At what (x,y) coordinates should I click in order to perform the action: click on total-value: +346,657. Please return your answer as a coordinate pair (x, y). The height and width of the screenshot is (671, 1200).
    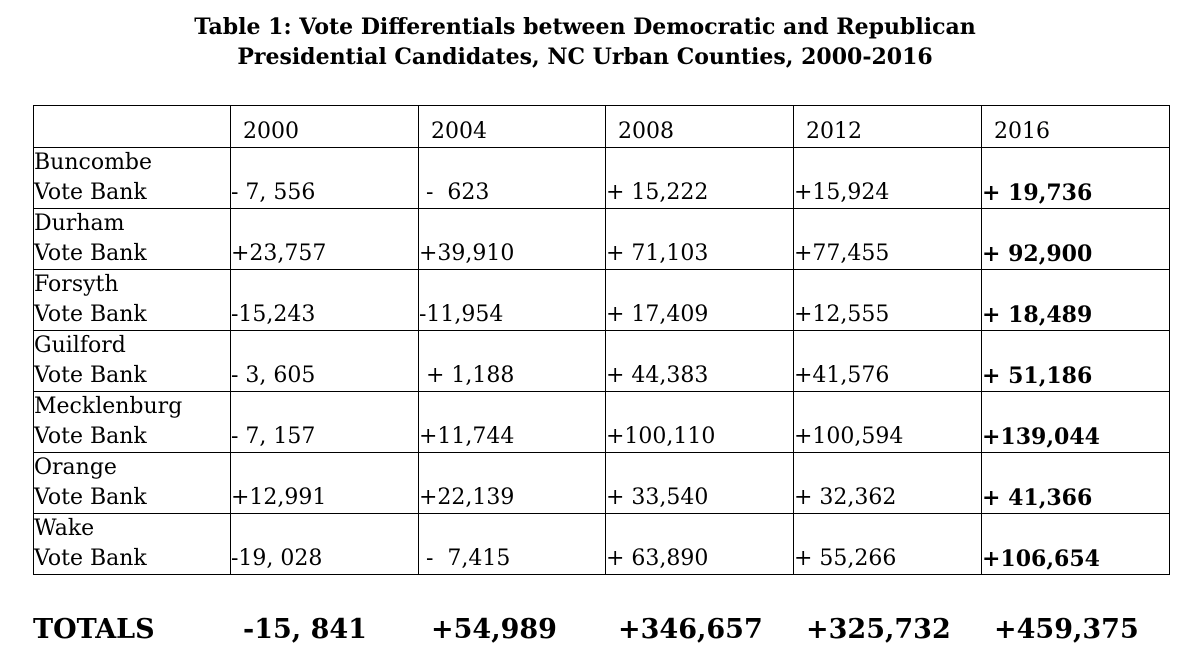
    Looking at the image, I should click on (690, 629).